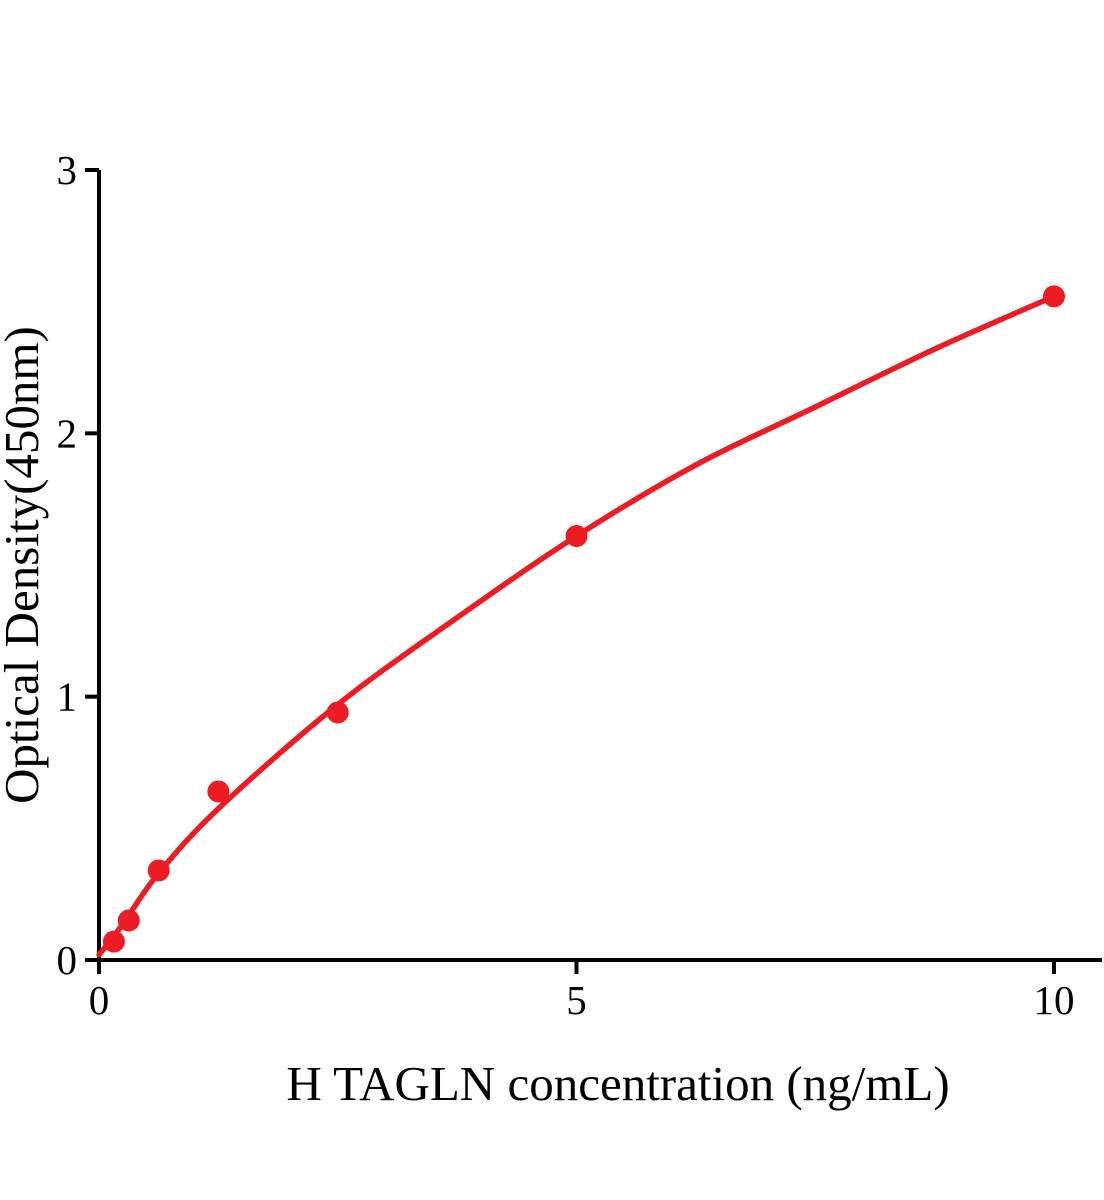  I want to click on y-axis-title: Optical Density(450nm), so click(24, 565).